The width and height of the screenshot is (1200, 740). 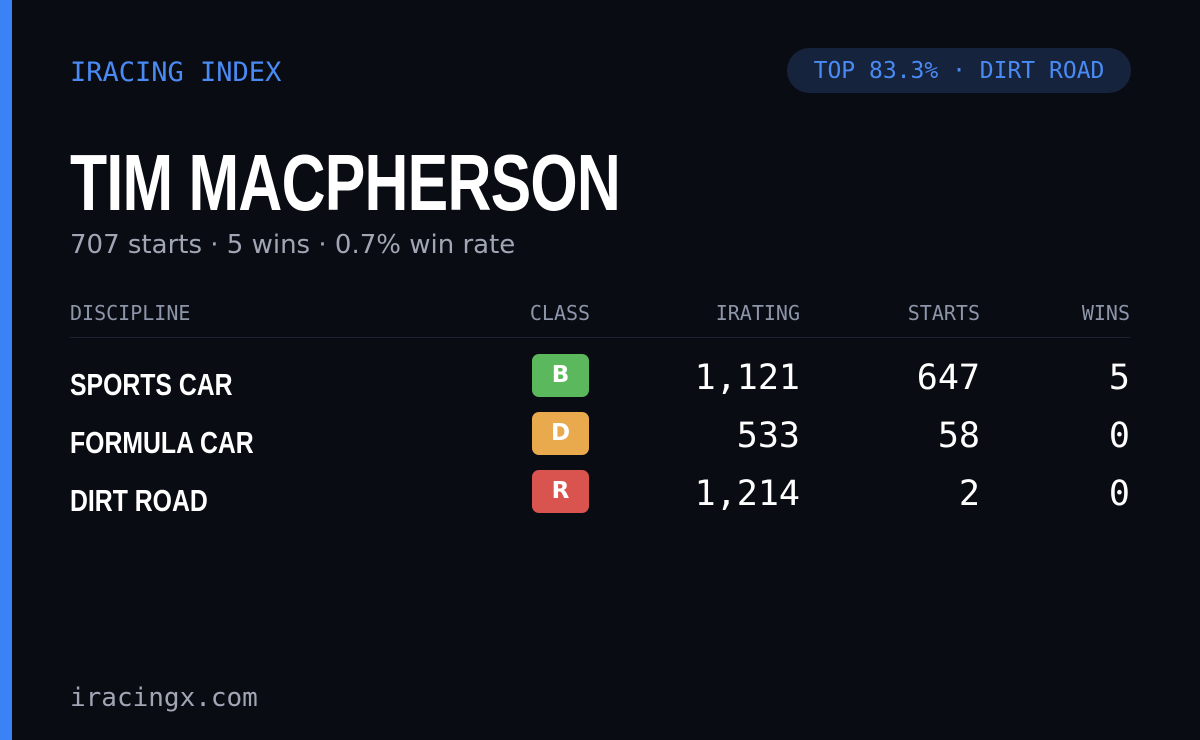 I want to click on column-header: DISCIPLINE, so click(x=130, y=313).